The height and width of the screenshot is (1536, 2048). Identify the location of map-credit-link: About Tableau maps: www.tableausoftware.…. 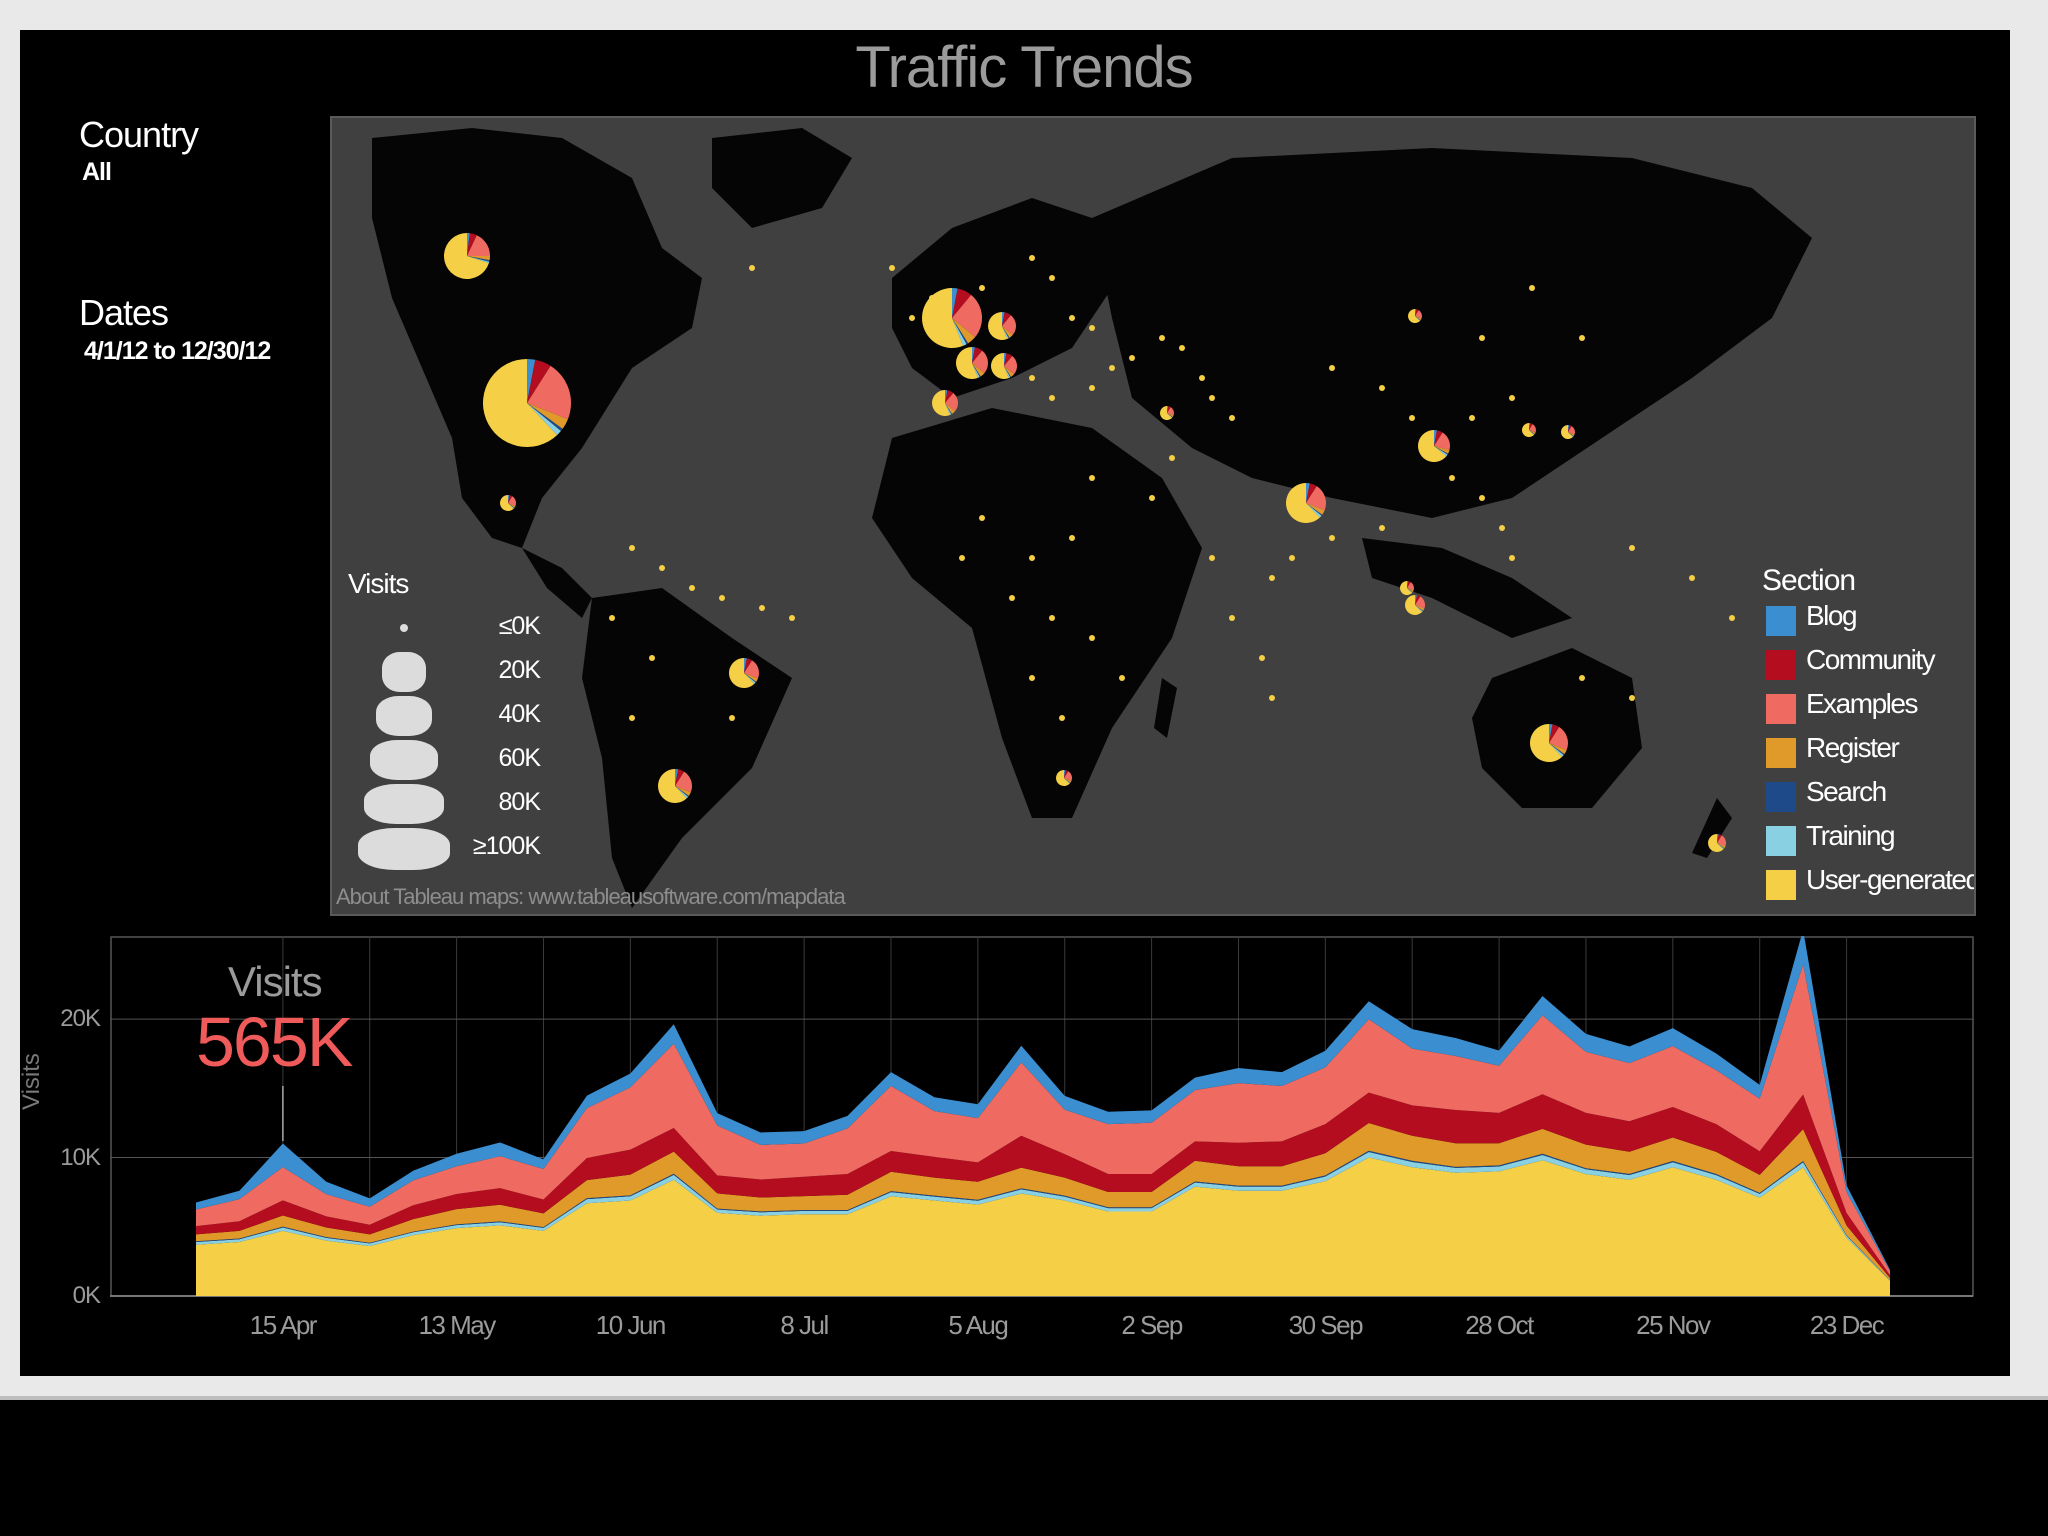
(591, 896).